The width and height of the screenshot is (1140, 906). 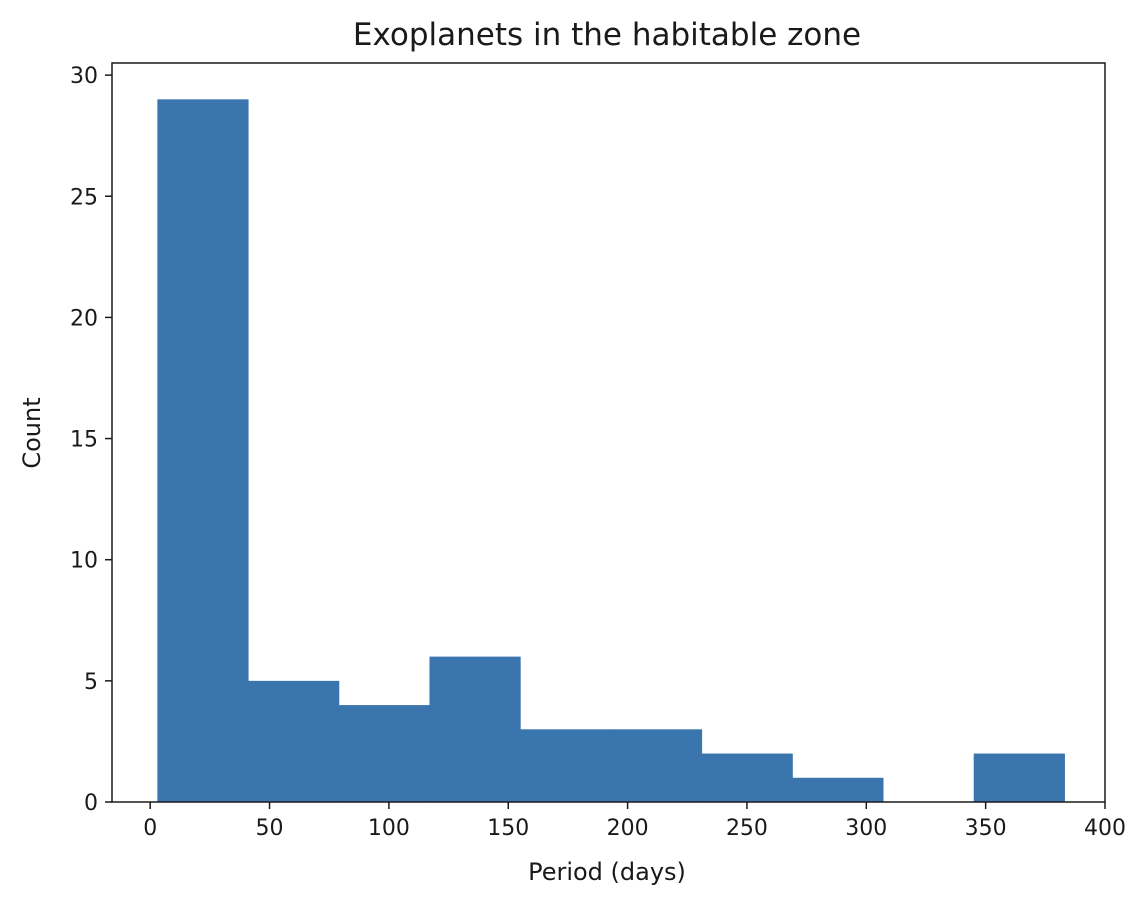 I want to click on x-axis-ticks: 0 50 100 150 200 250 300 350 400, so click(x=634, y=821).